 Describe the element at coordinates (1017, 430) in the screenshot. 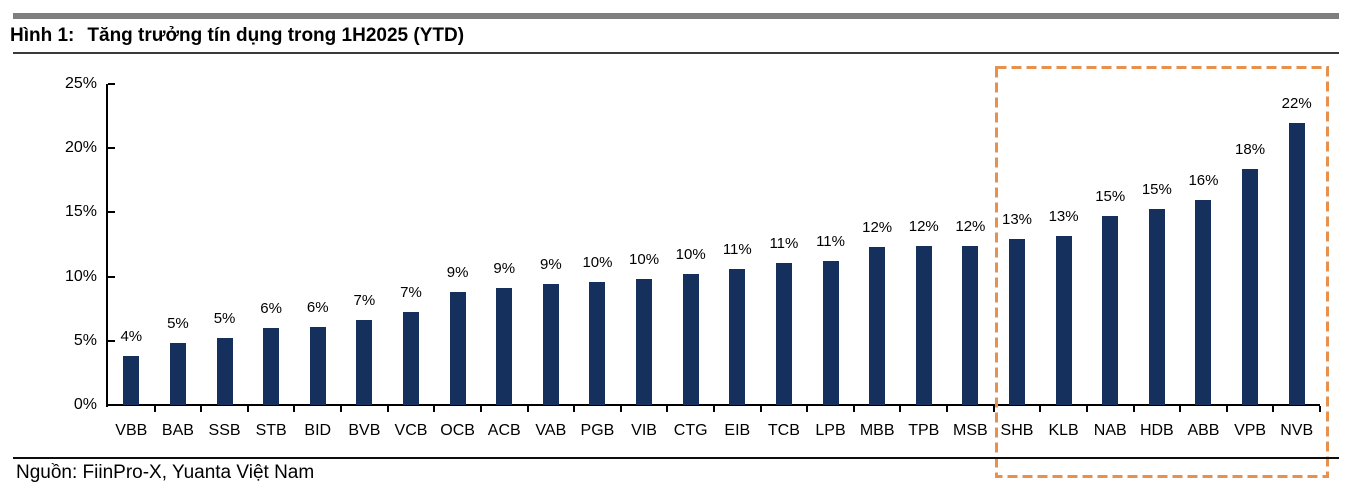

I see `x-axis-category-label: SHB` at that location.